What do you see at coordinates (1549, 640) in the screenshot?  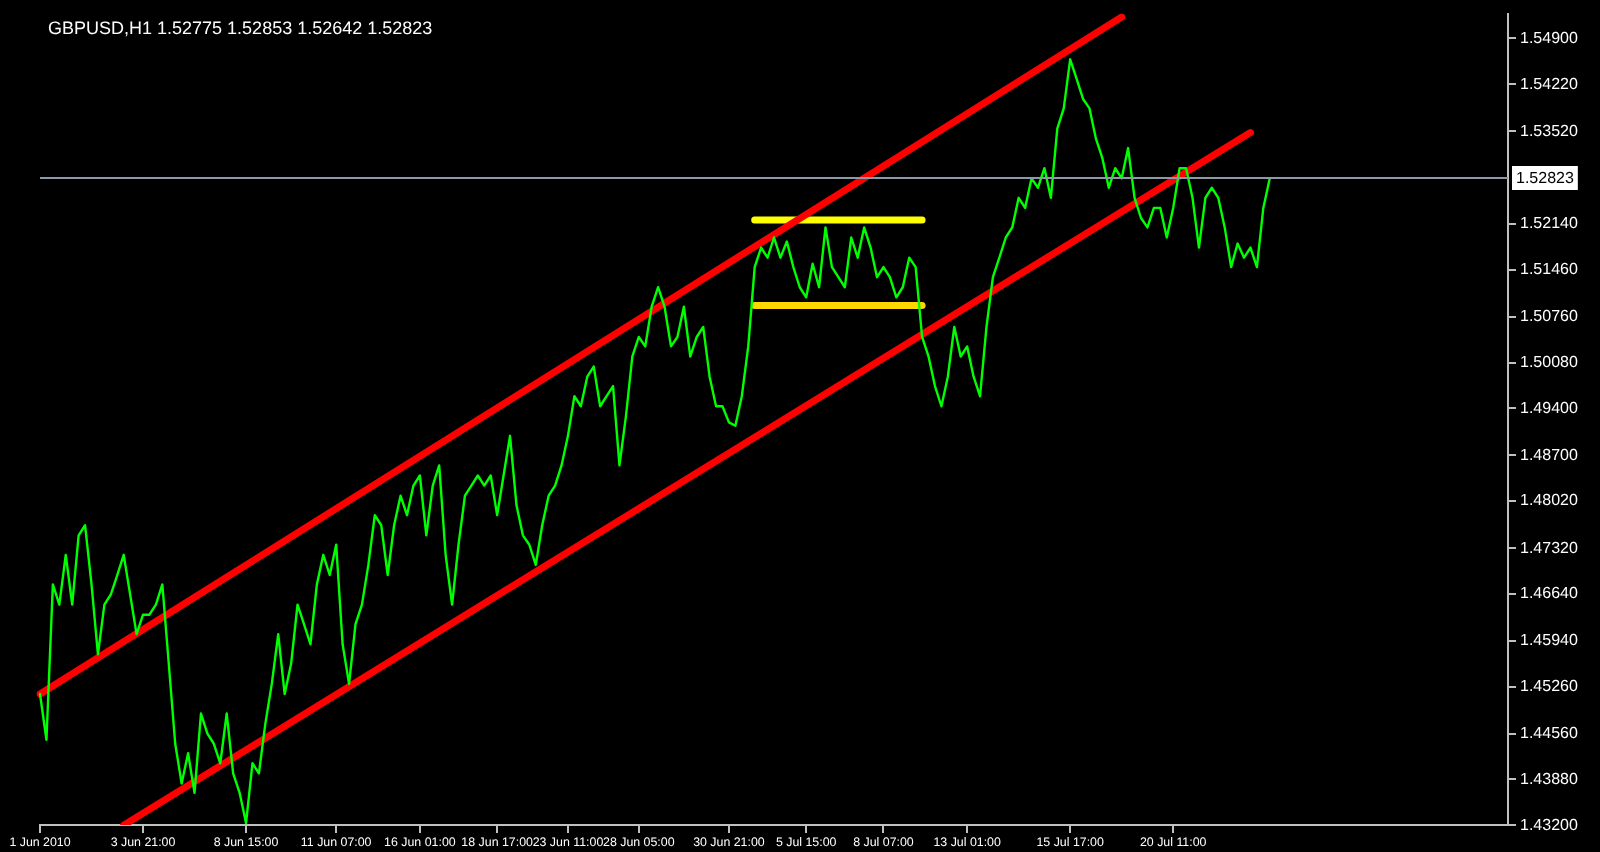 I see `y-tick-label: 1.45940` at bounding box center [1549, 640].